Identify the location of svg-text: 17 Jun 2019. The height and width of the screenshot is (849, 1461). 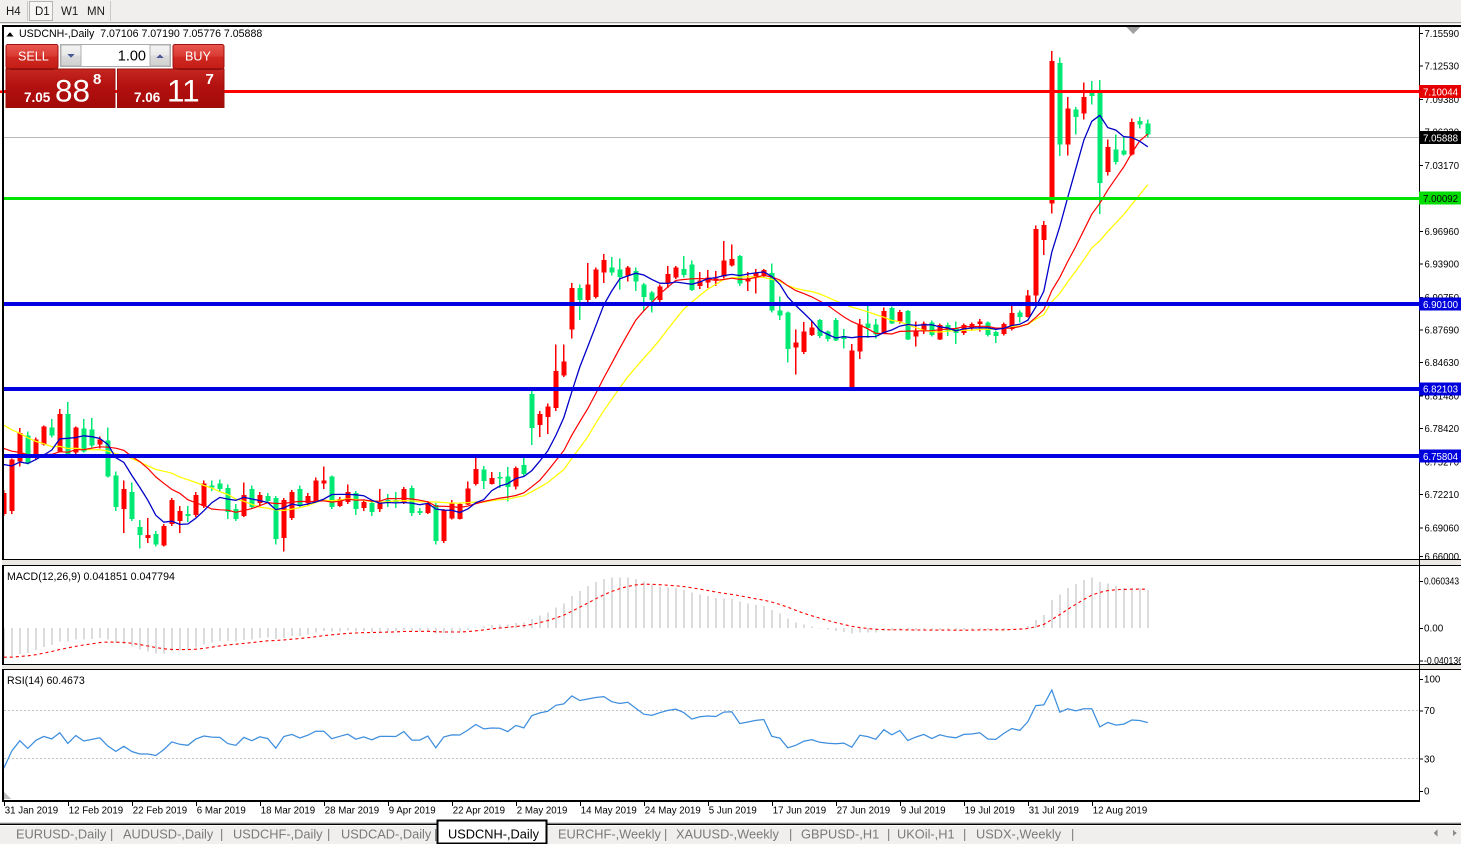
(799, 811).